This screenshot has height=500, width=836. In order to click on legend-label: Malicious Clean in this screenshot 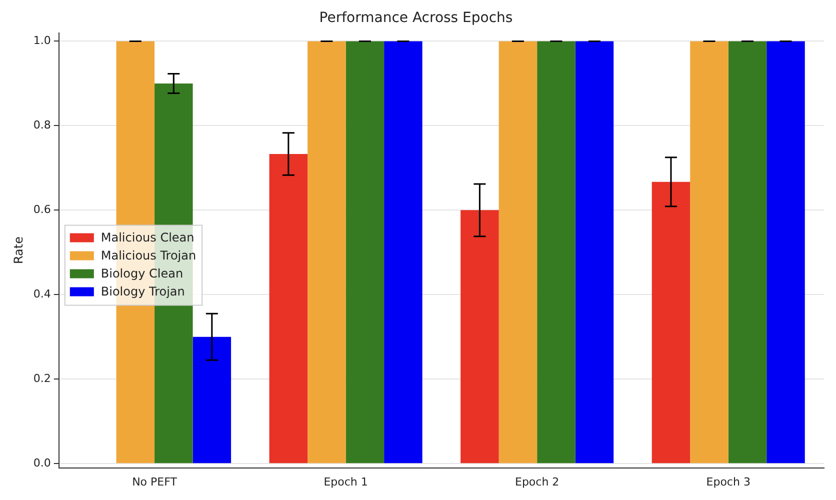, I will do `click(147, 237)`.